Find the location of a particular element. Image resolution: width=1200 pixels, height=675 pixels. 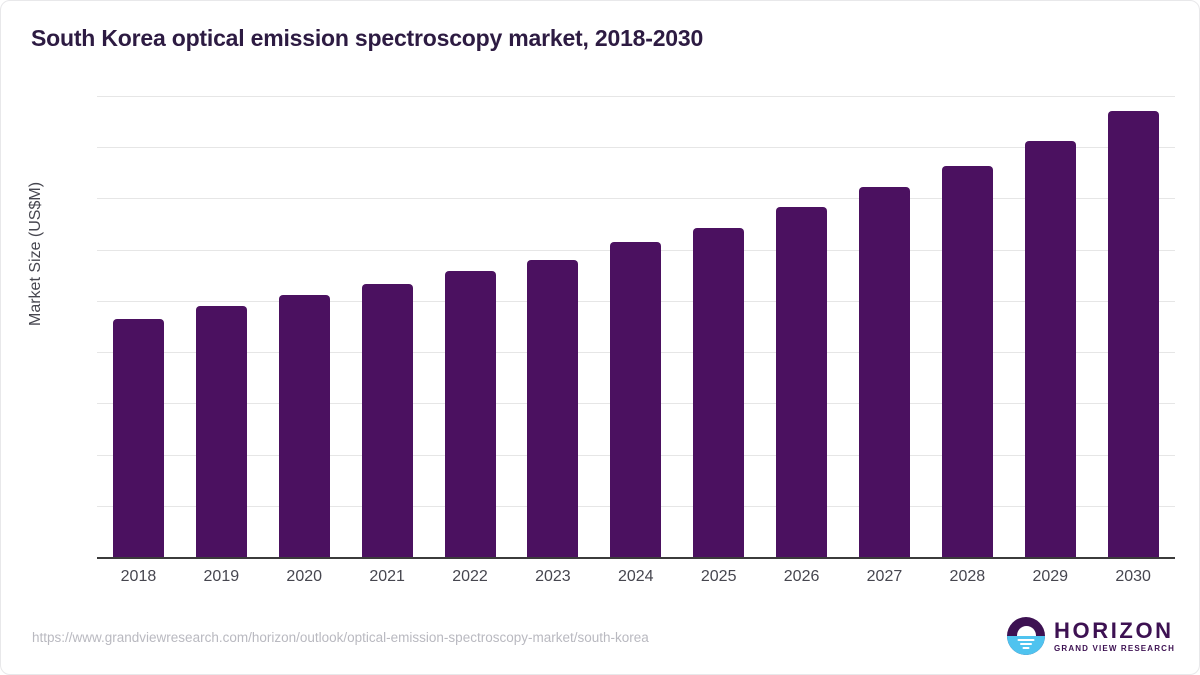

bar-slot: 2019 is located at coordinates (221, 340).